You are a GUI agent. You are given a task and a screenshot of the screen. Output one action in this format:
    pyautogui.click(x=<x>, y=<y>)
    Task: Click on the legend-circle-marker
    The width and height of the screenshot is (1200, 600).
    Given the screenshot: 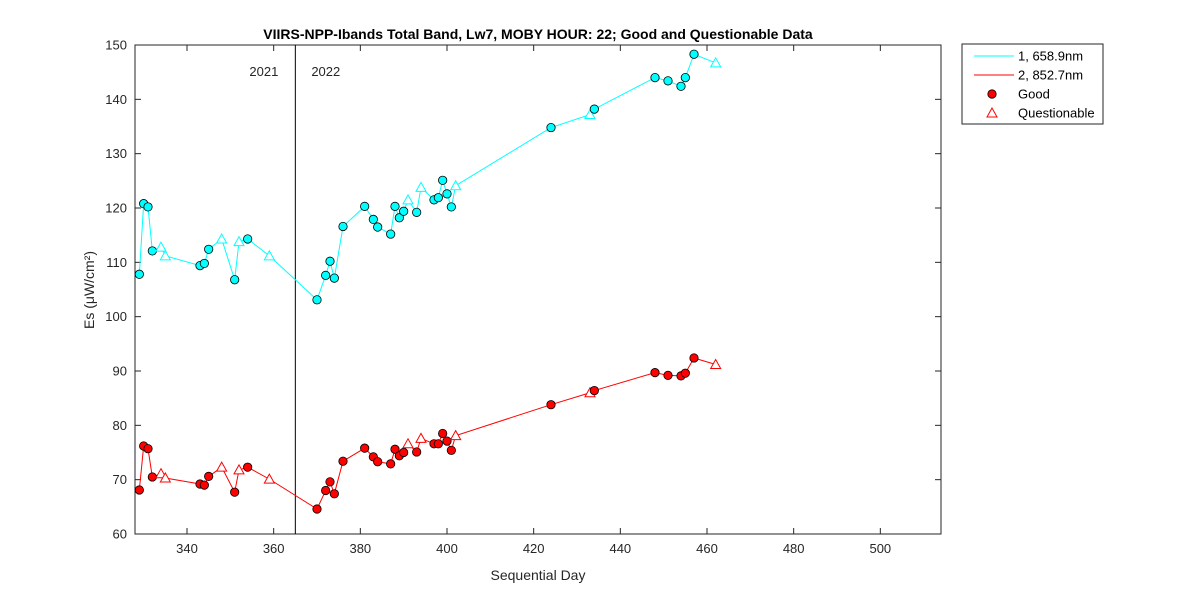 What is the action you would take?
    pyautogui.click(x=992, y=94)
    